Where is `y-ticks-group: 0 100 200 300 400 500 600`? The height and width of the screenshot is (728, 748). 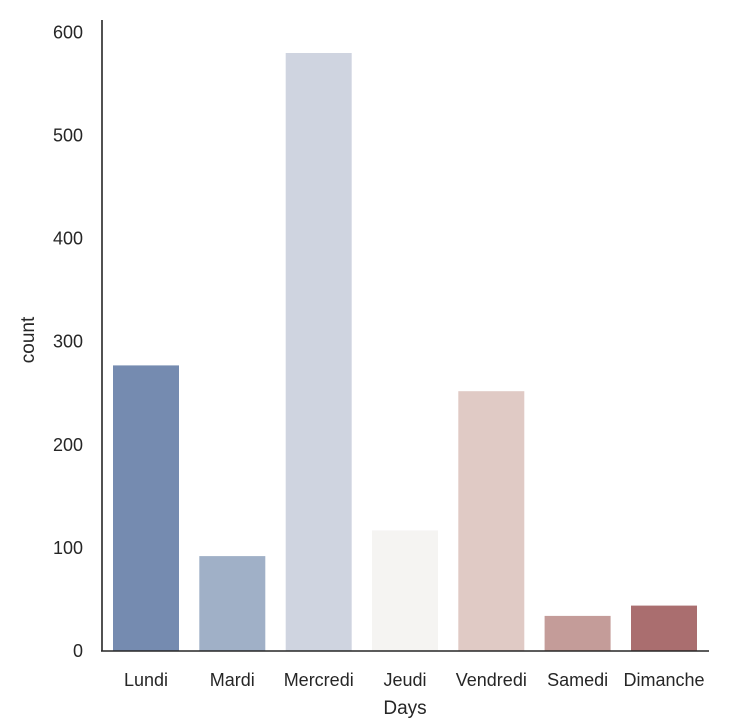 y-ticks-group: 0 100 200 300 400 500 600 is located at coordinates (68, 341).